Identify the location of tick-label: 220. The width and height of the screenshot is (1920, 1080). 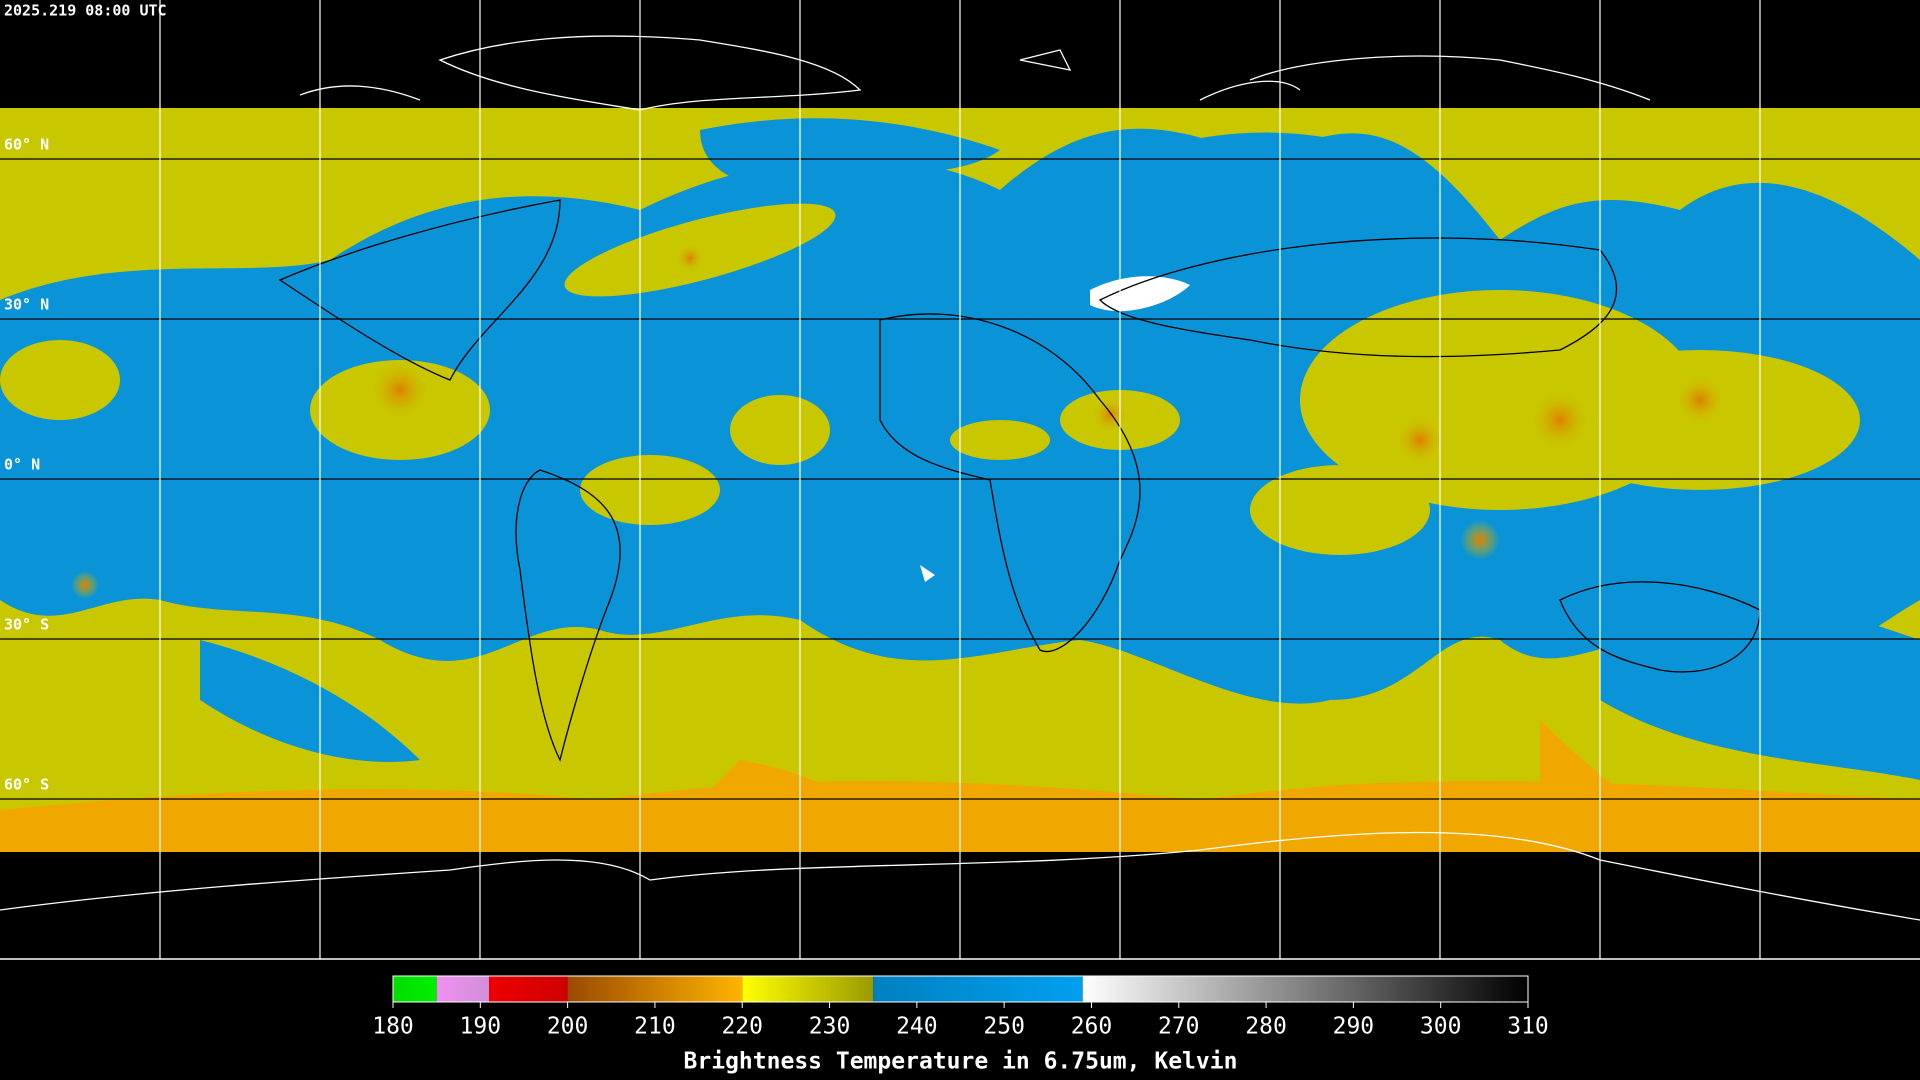
(742, 1027).